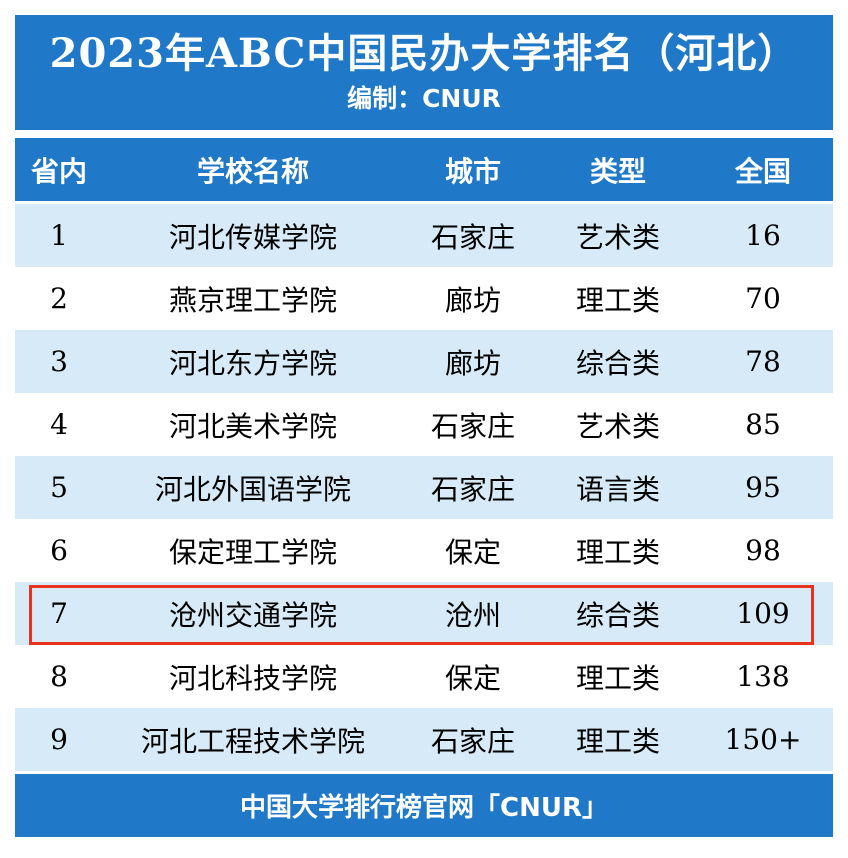  What do you see at coordinates (473, 613) in the screenshot?
I see `cell-city: 沧州` at bounding box center [473, 613].